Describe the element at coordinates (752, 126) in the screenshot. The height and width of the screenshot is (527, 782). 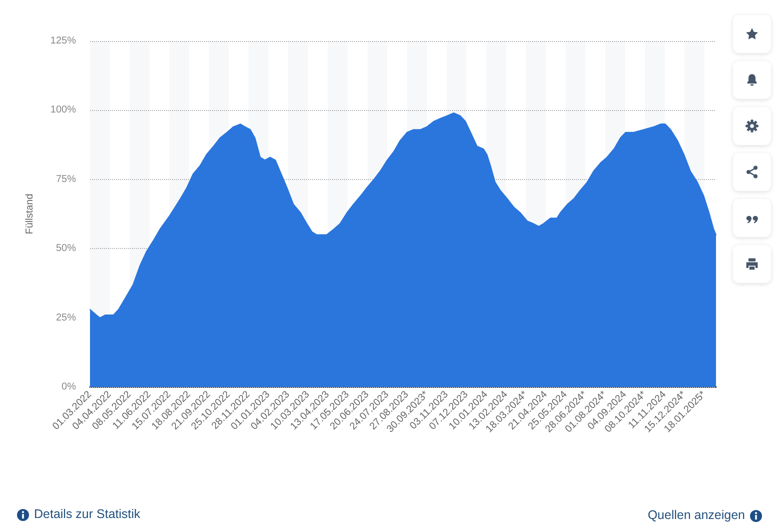
I see `settings-button` at that location.